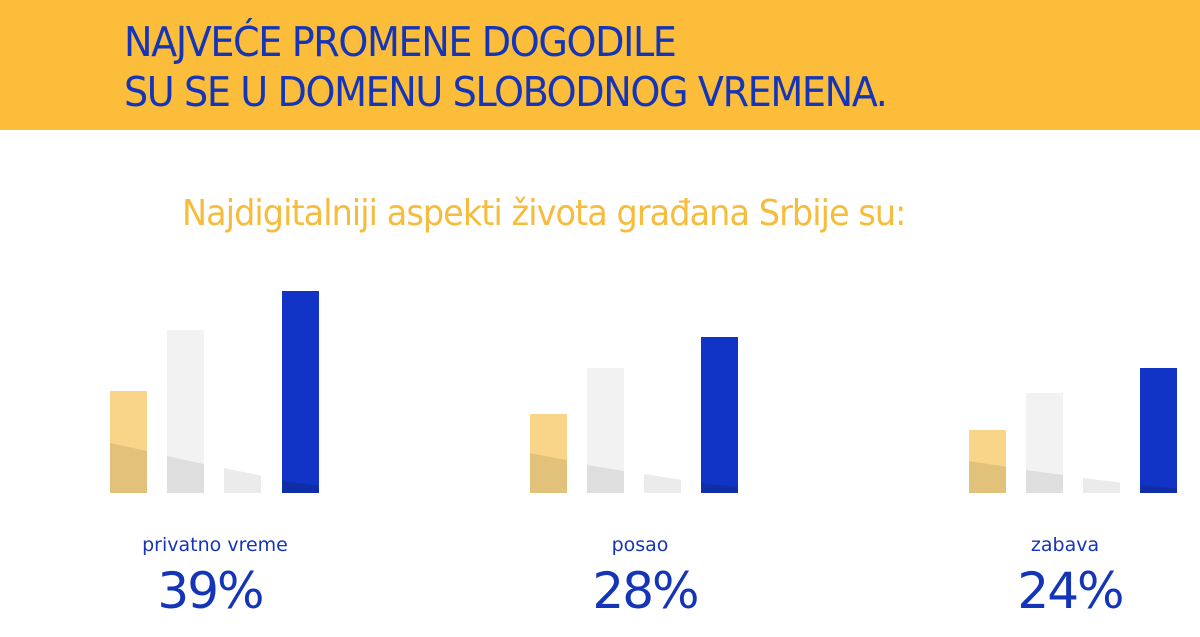  I want to click on category-percentage: 28%, so click(645, 591).